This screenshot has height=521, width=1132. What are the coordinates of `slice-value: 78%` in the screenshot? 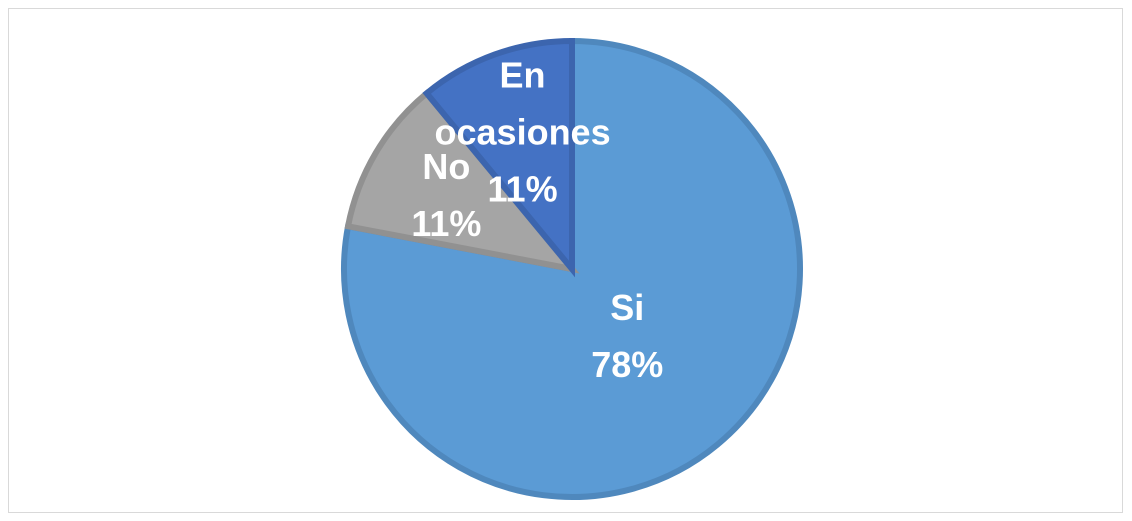 It's located at (627, 364).